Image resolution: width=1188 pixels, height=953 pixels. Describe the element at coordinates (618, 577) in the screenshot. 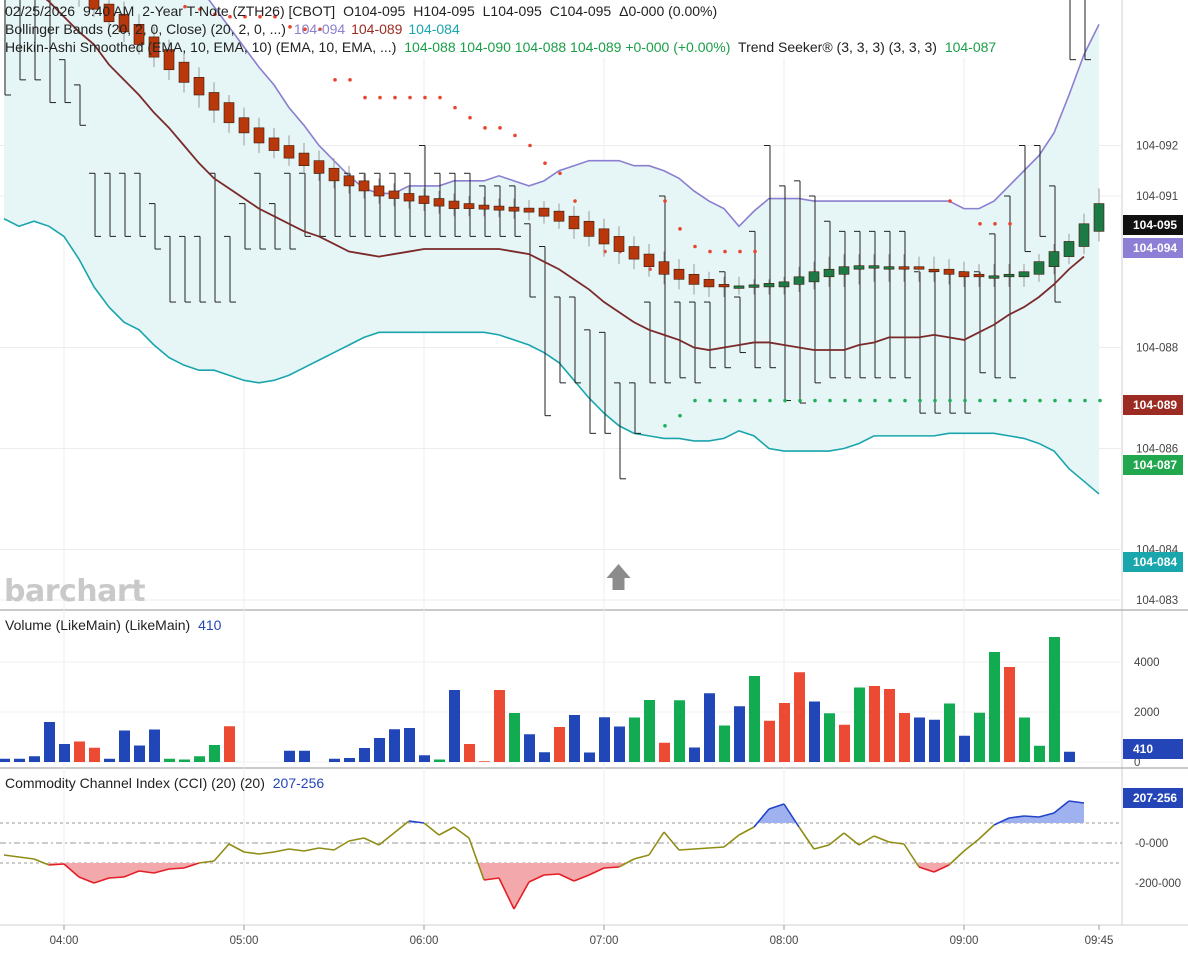

I see `buy-arrow-icon` at that location.